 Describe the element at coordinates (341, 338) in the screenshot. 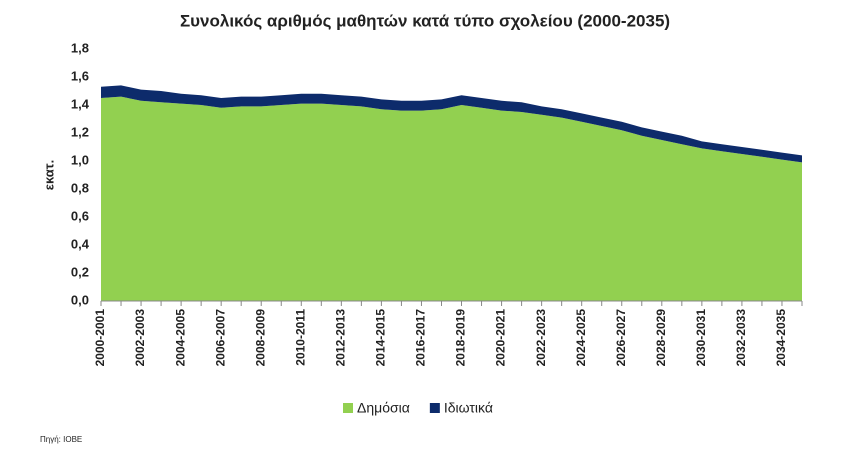

I see `x-tick-label: 2012-2013` at that location.